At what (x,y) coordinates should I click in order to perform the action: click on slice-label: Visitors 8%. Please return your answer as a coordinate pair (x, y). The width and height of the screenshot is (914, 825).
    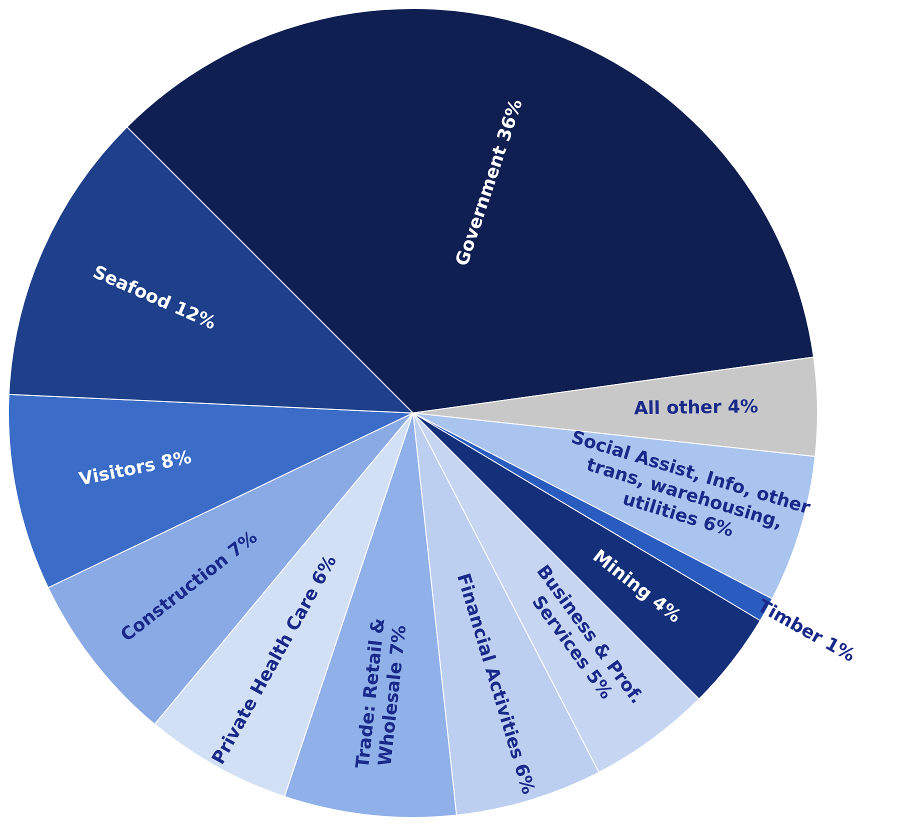
    Looking at the image, I should click on (135, 468).